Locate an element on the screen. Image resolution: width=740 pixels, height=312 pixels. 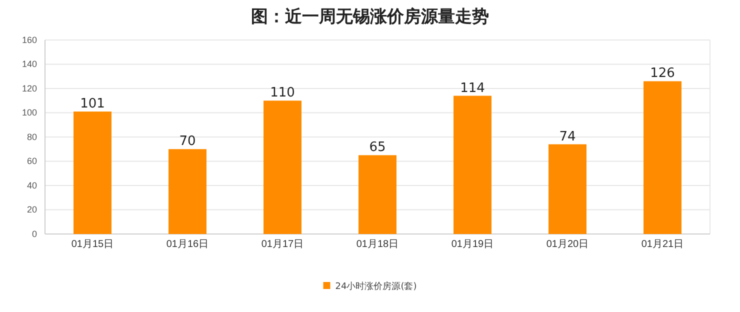
data-label: 126 is located at coordinates (662, 74).